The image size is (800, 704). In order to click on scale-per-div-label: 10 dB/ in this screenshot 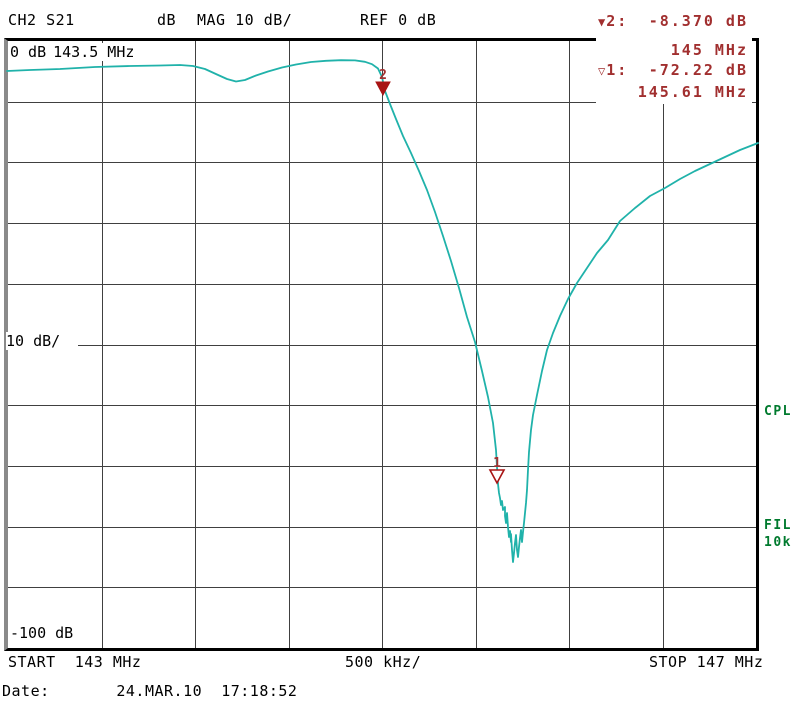, I will do `click(42, 341)`.